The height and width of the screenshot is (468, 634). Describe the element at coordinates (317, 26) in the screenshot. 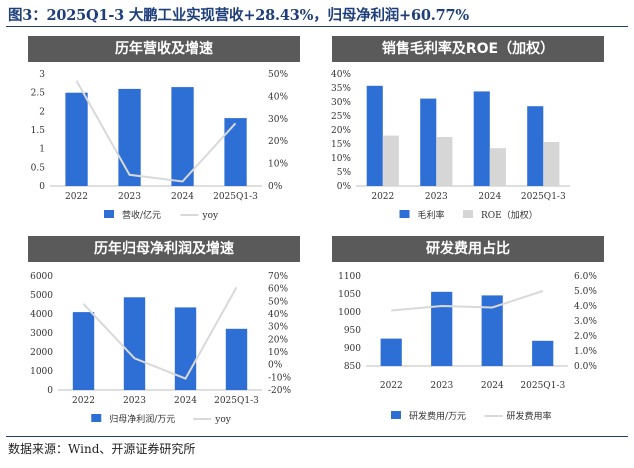

I see `title-divider` at that location.